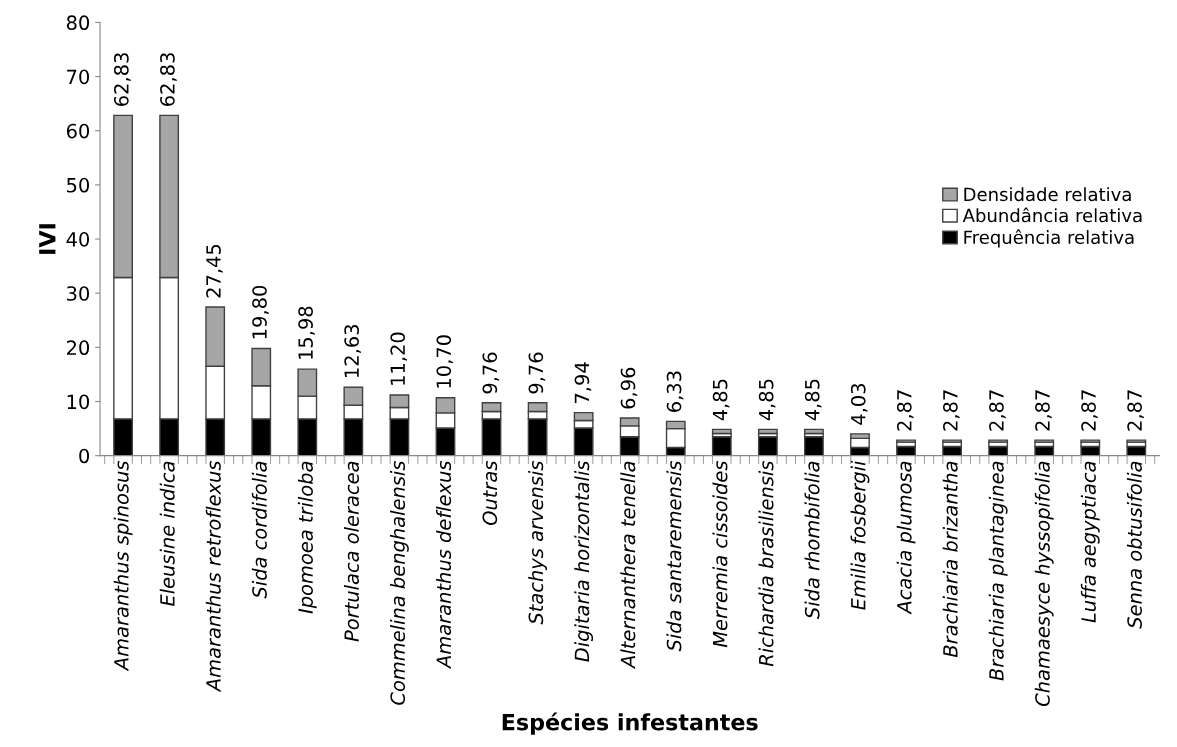  I want to click on x-tick-label: Sida rhombifolia, so click(812, 540).